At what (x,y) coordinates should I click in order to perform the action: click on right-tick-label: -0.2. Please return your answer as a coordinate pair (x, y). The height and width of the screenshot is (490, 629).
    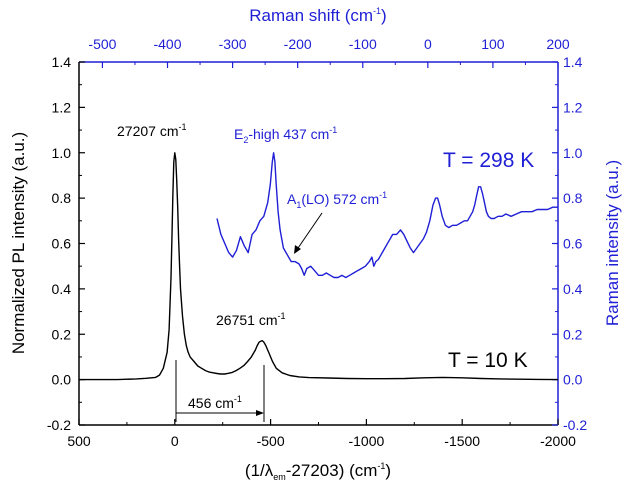
    Looking at the image, I should click on (575, 425).